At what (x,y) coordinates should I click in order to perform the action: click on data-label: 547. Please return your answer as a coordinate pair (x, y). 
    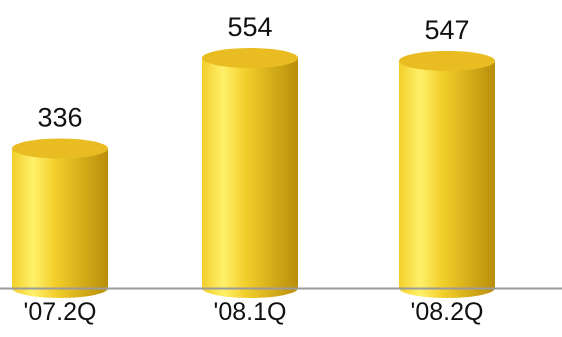
    Looking at the image, I should click on (446, 30).